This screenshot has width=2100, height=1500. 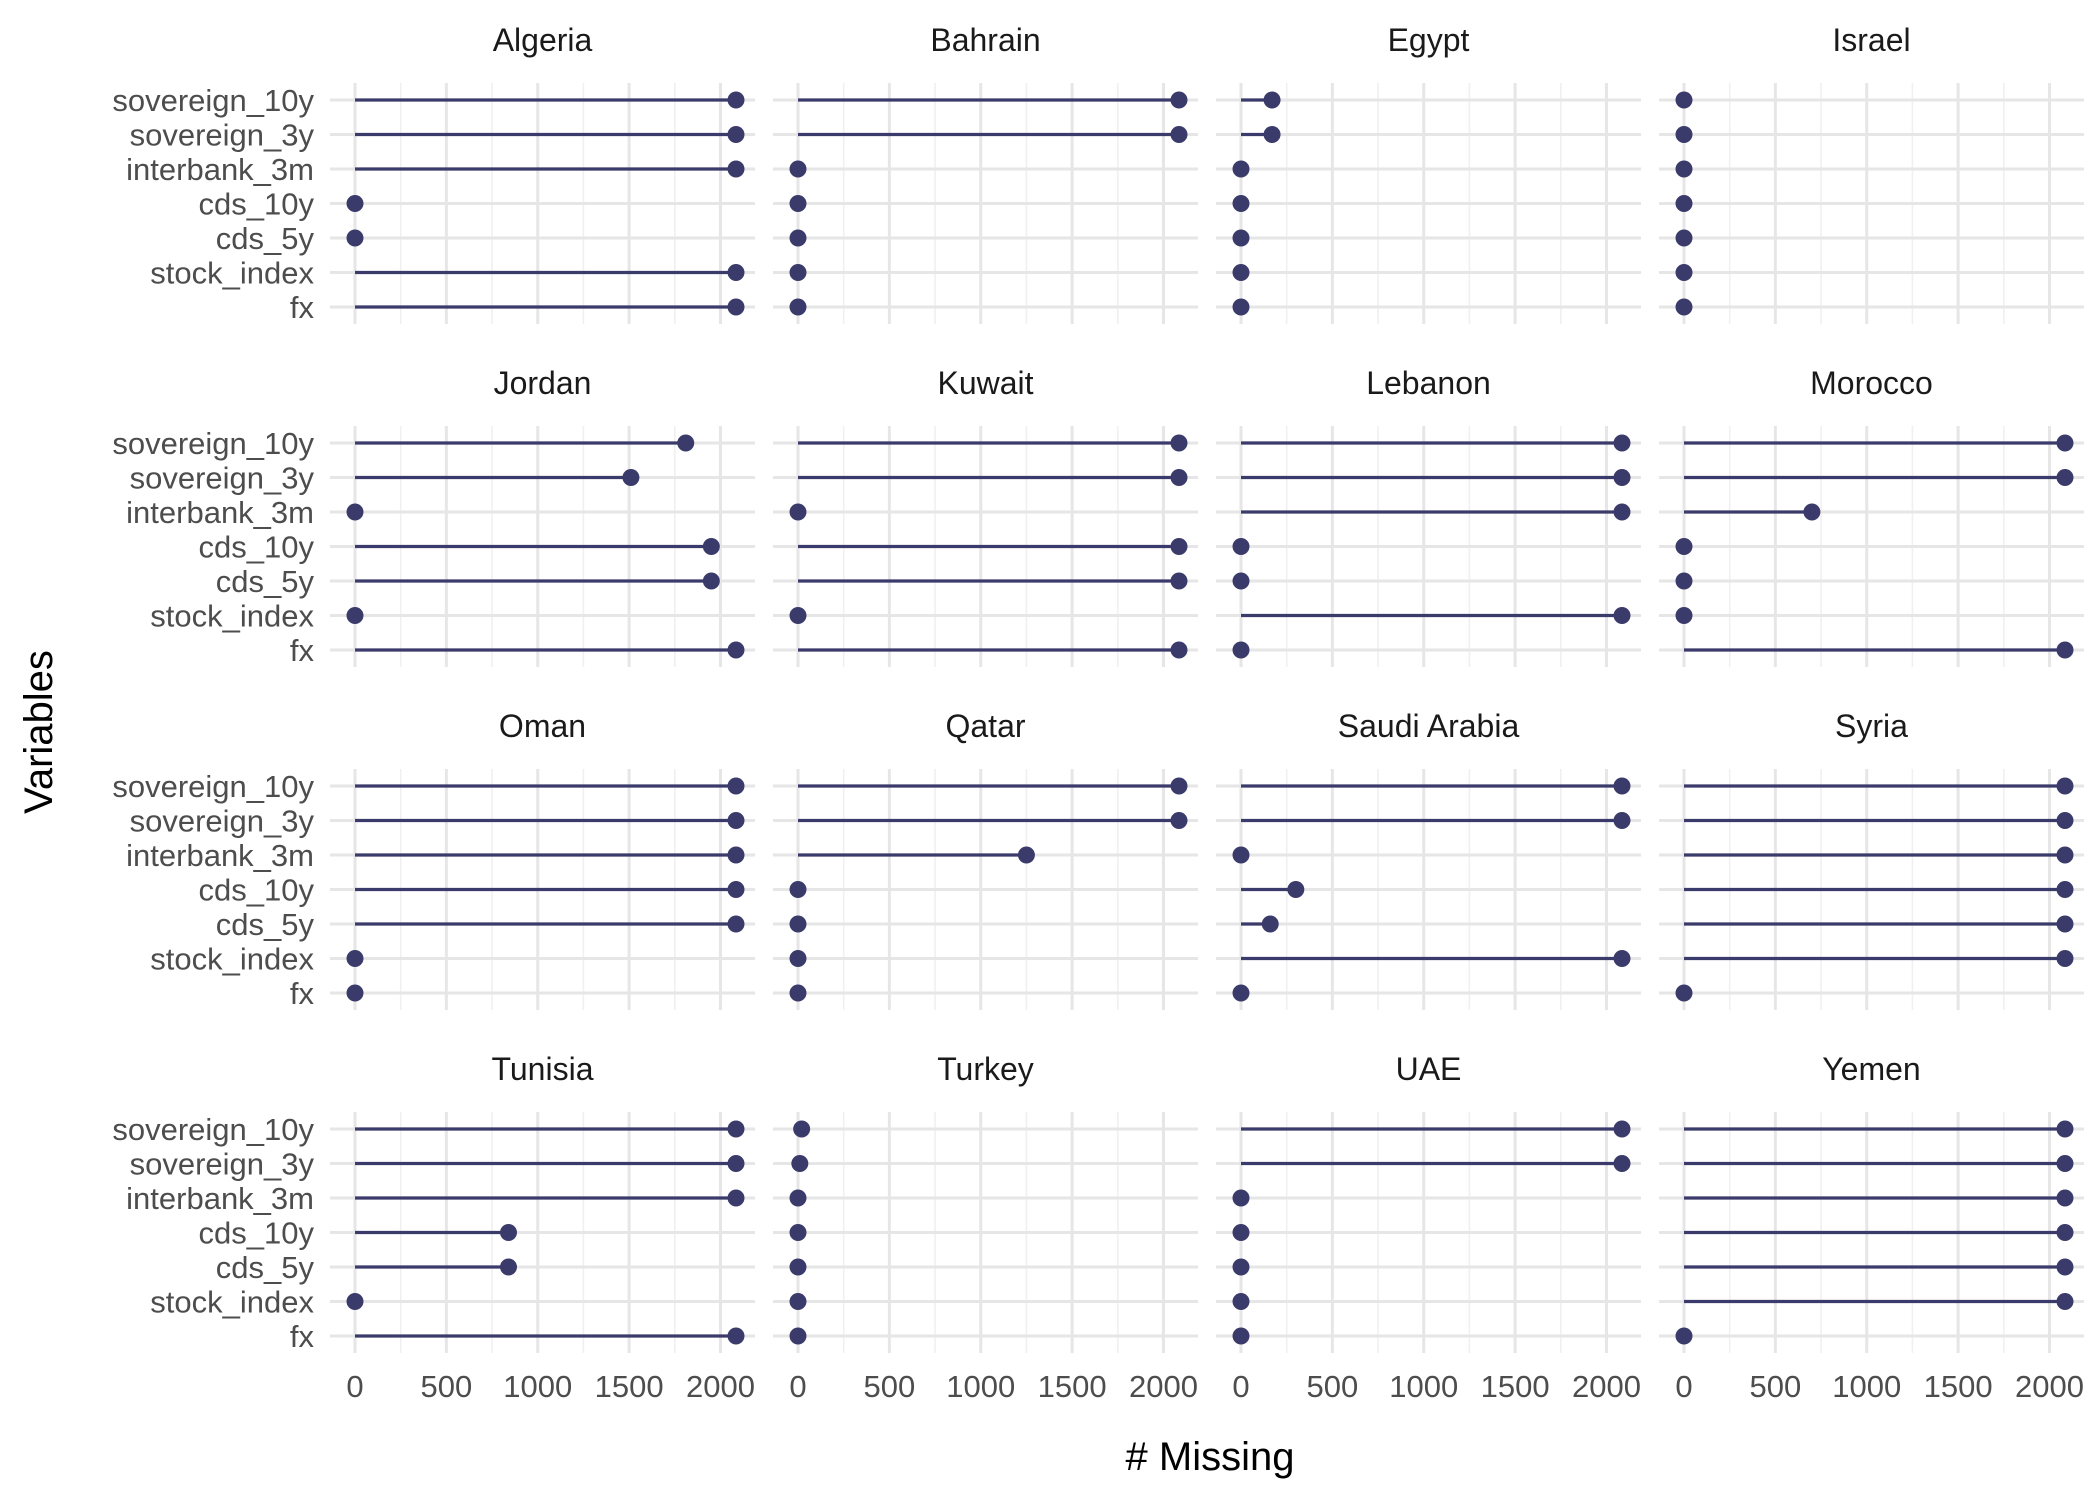 What do you see at coordinates (265, 924) in the screenshot?
I see `y-tick-label: cds_5y` at bounding box center [265, 924].